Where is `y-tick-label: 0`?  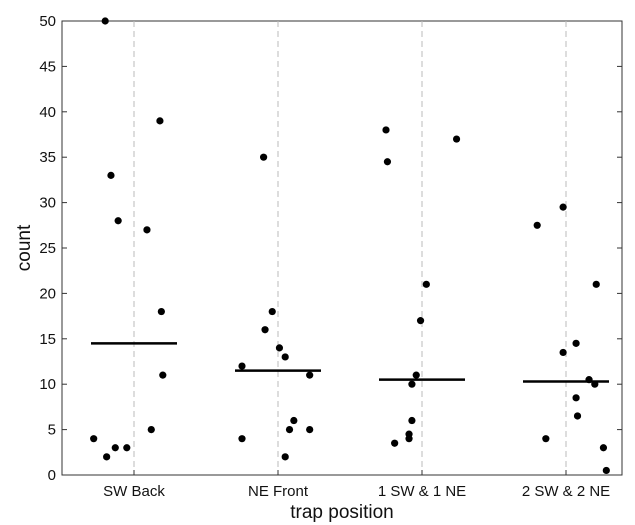 y-tick-label: 0 is located at coordinates (52, 475).